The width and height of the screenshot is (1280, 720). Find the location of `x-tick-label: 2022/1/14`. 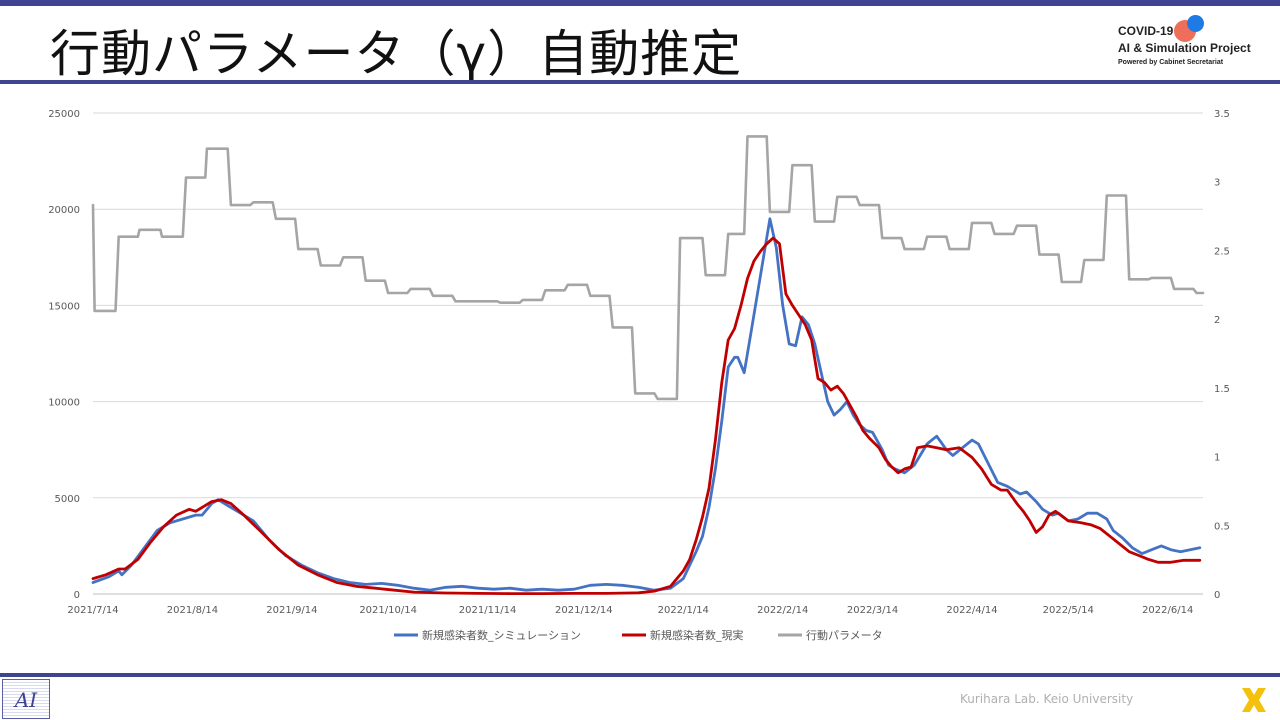

x-tick-label: 2022/1/14 is located at coordinates (683, 610).